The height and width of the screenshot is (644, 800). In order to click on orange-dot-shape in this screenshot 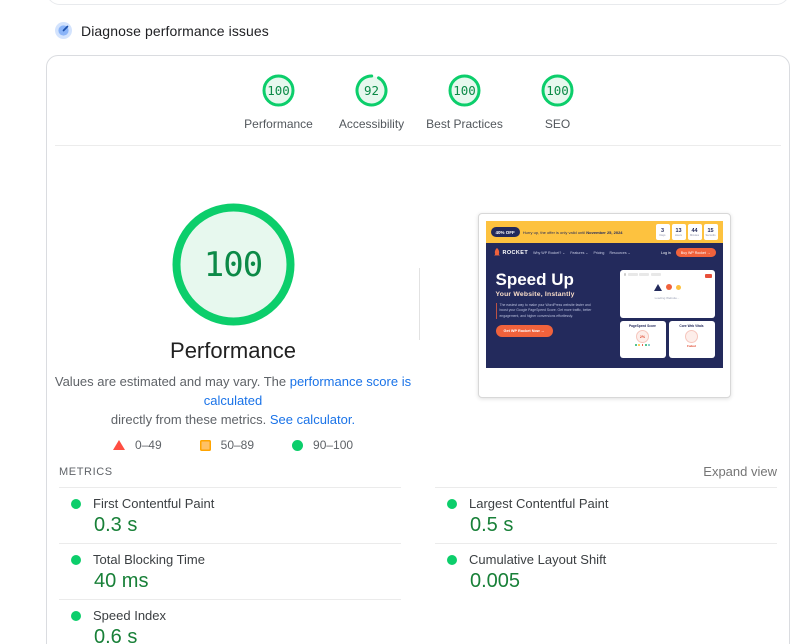, I will do `click(668, 287)`.